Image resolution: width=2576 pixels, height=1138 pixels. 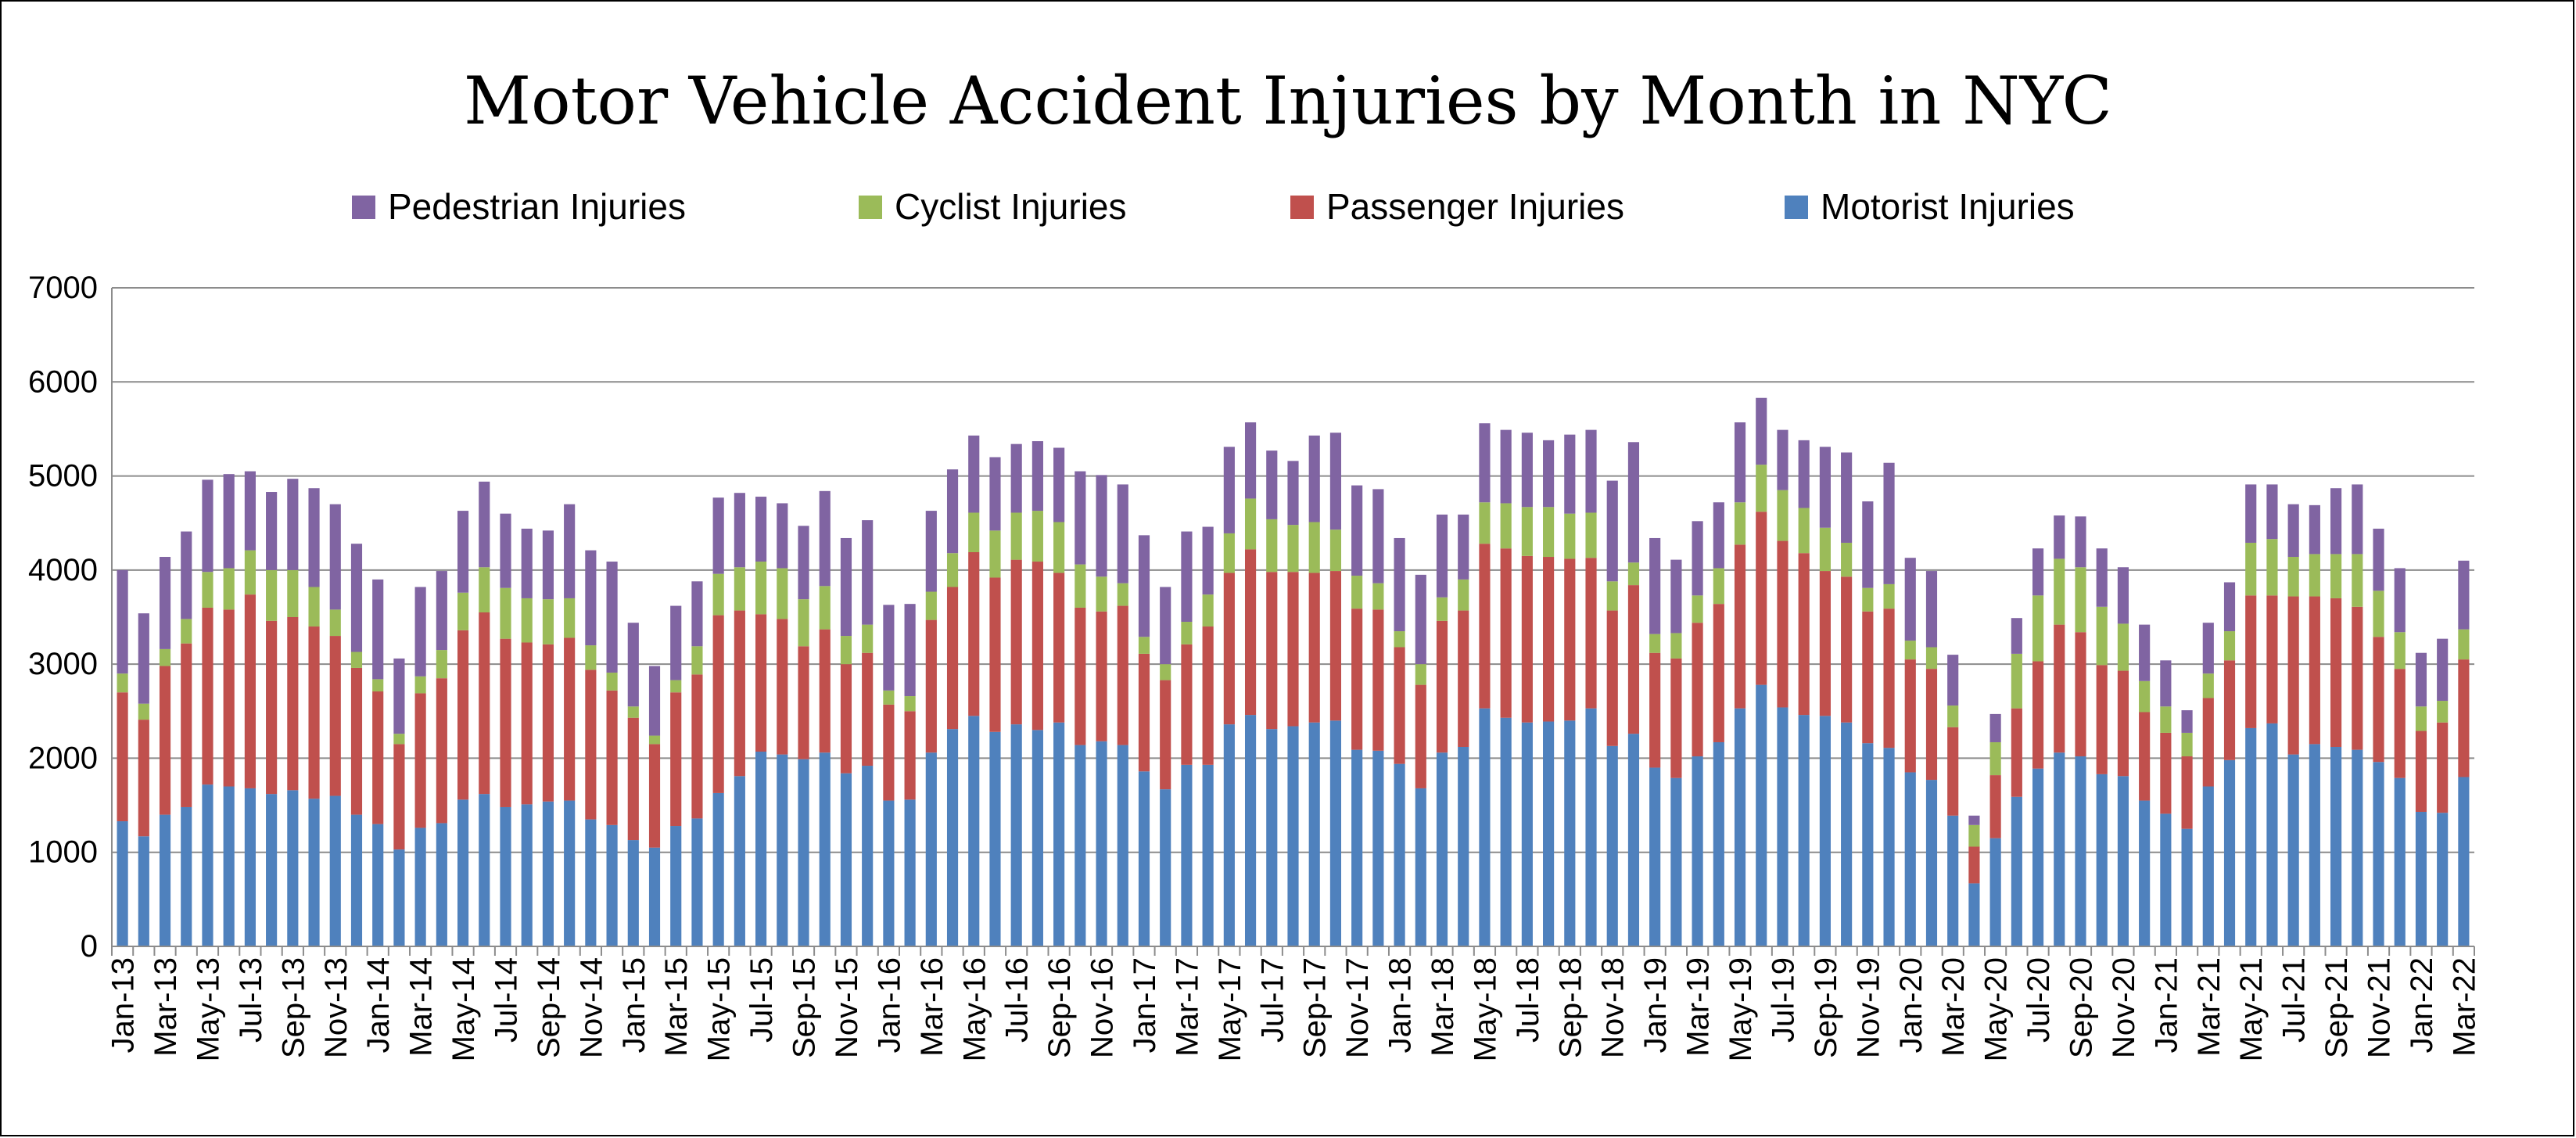 I want to click on x-tick-label: May-21, so click(x=2251, y=1009).